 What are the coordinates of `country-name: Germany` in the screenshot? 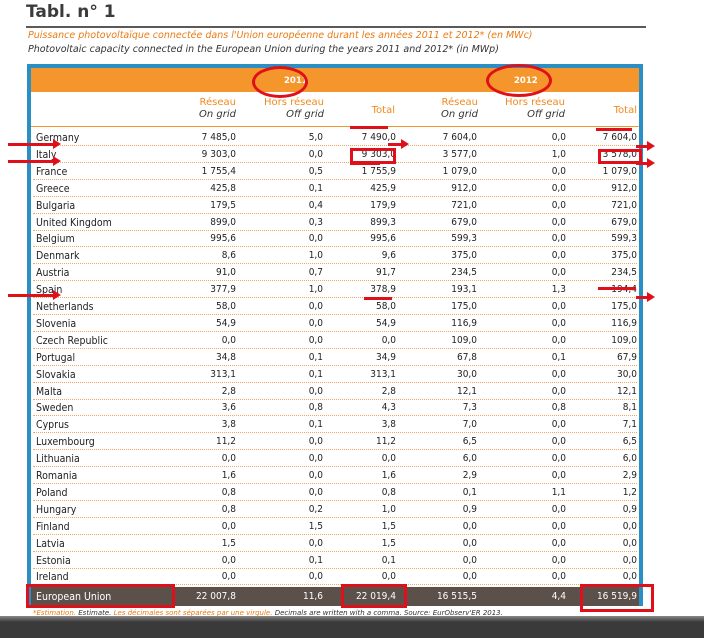 It's located at (58, 138).